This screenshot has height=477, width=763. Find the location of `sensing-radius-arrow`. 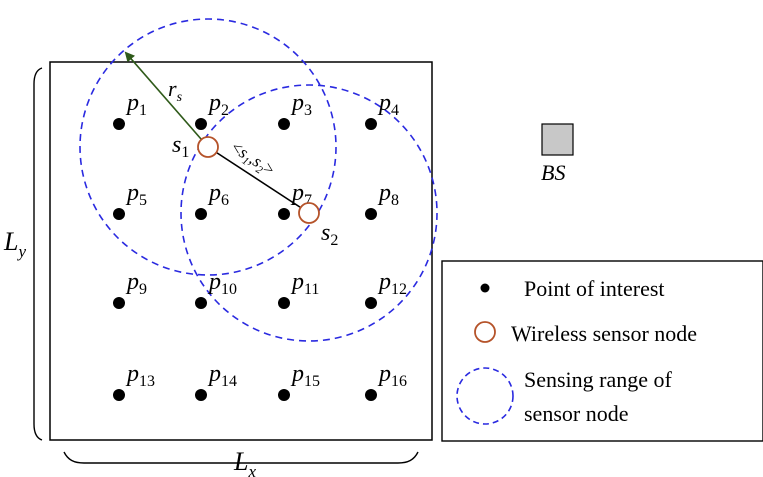

sensing-radius-arrow is located at coordinates (166, 99).